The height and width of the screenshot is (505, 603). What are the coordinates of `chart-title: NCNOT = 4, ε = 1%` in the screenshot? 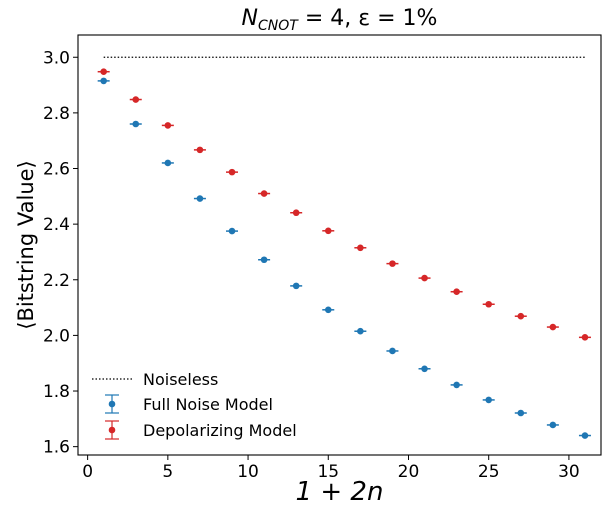 It's located at (340, 20).